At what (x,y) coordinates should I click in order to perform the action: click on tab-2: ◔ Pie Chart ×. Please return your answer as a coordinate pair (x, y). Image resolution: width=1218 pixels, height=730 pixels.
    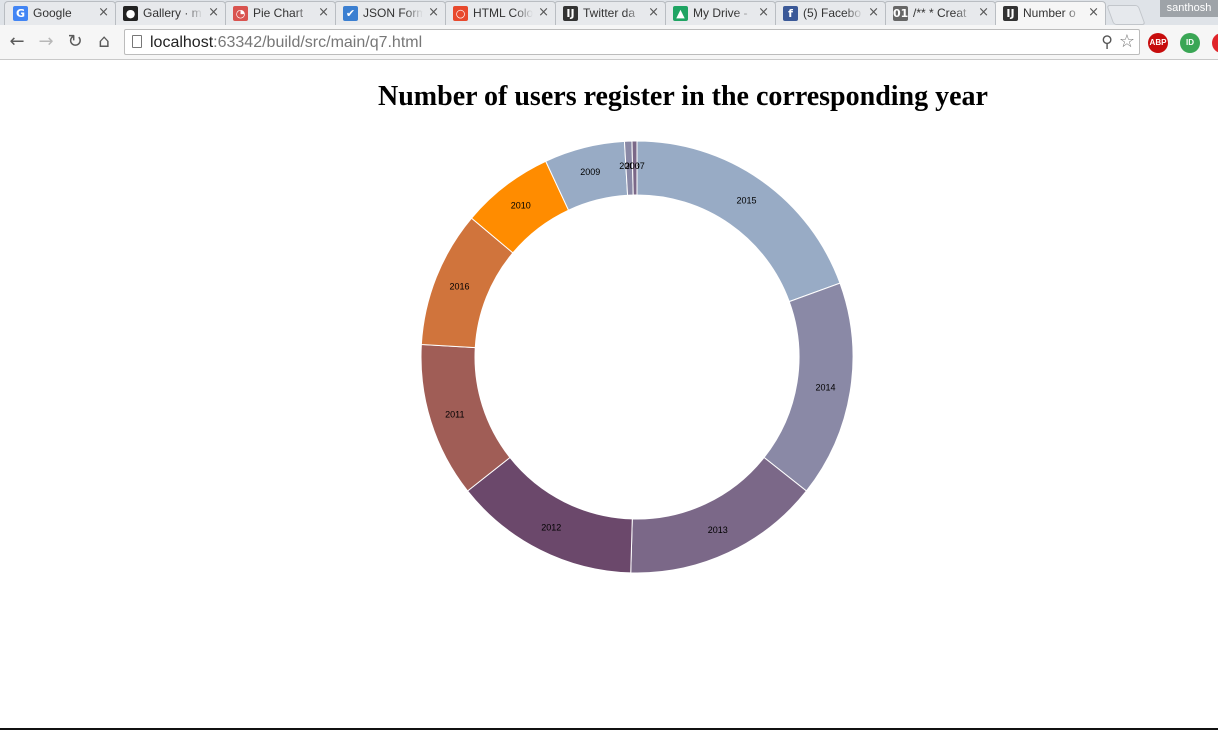
    Looking at the image, I should click on (280, 13).